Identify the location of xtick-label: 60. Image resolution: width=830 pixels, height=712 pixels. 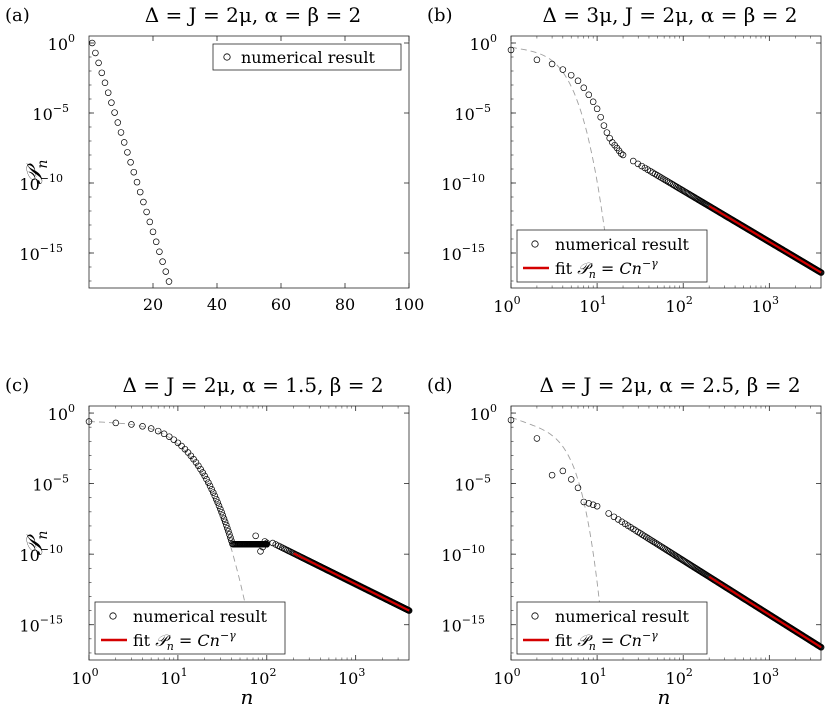
(281, 304).